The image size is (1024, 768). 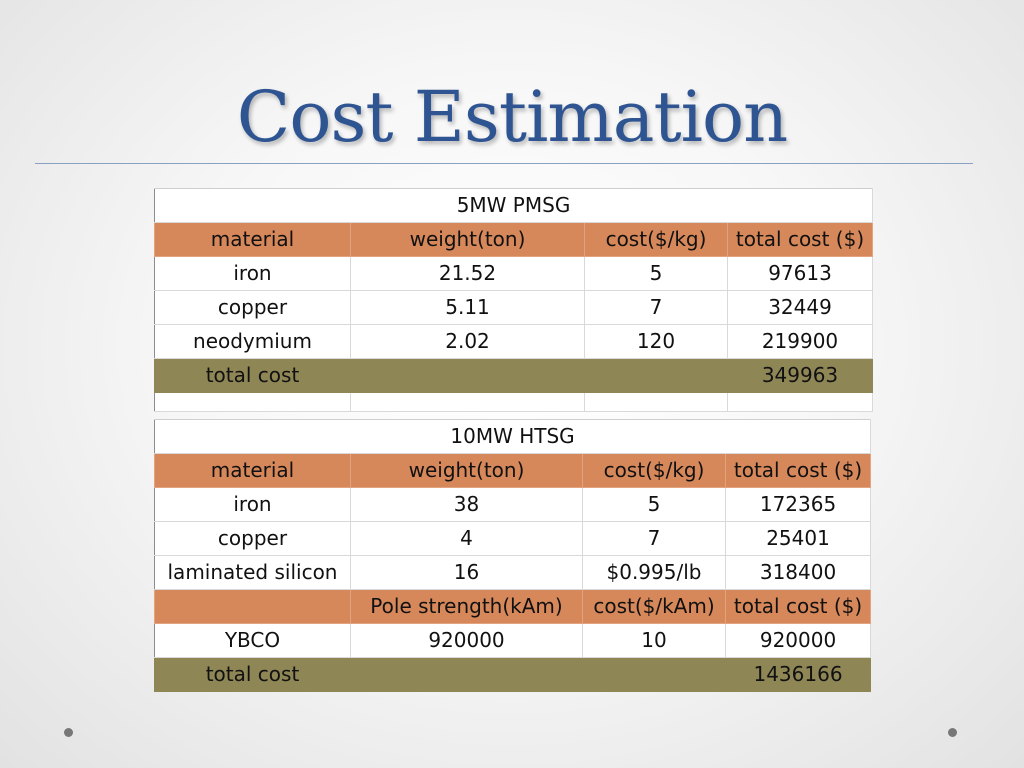 I want to click on total-cost-cell: 172365, so click(x=798, y=504).